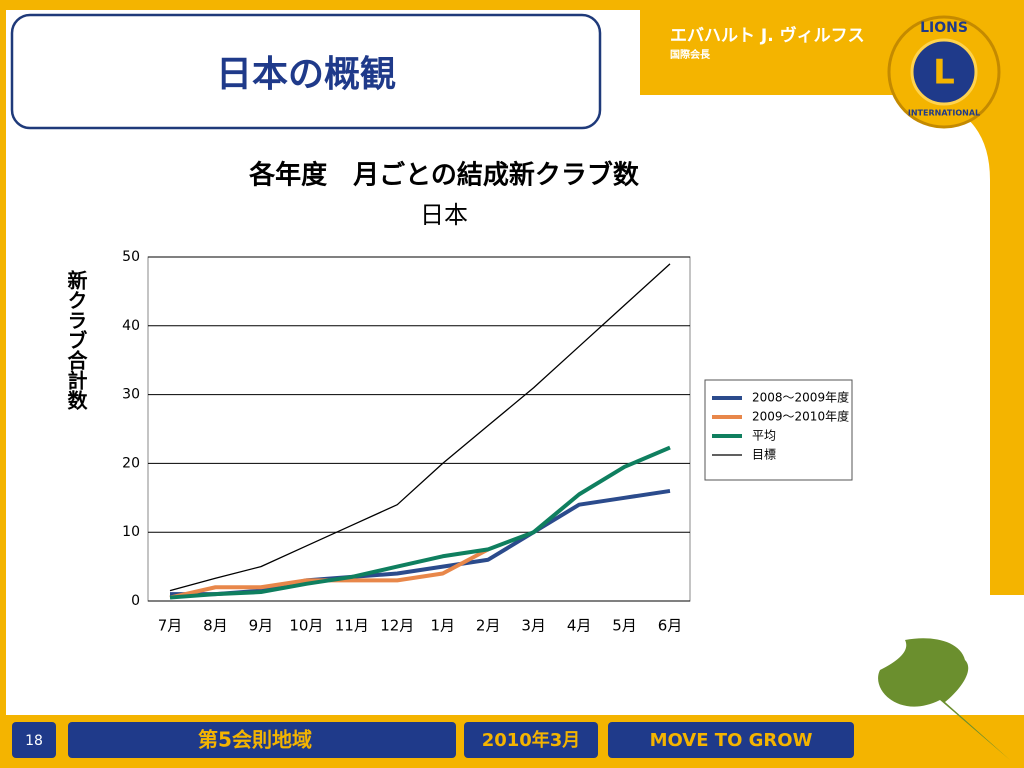  Describe the element at coordinates (76, 340) in the screenshot. I see `y-axis-label: 新クラブ合計数` at that location.